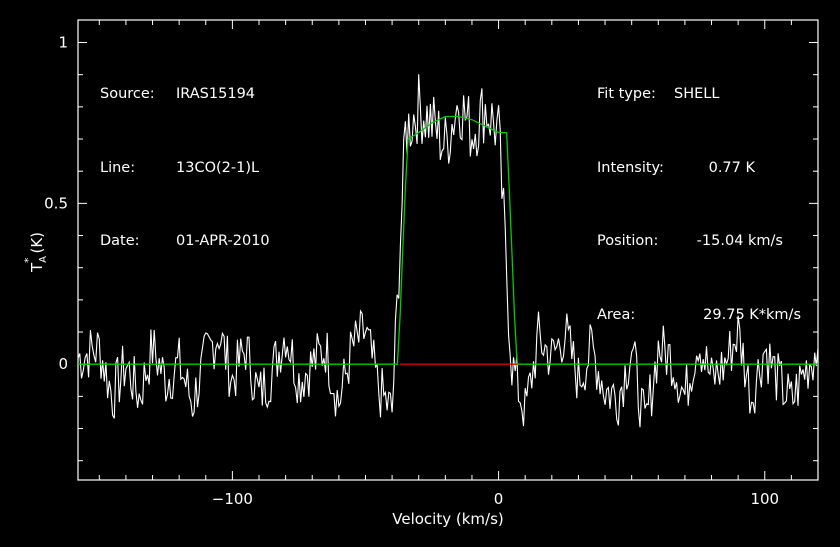  Describe the element at coordinates (223, 241) in the screenshot. I see `date-value: 01-APR-2010` at that location.